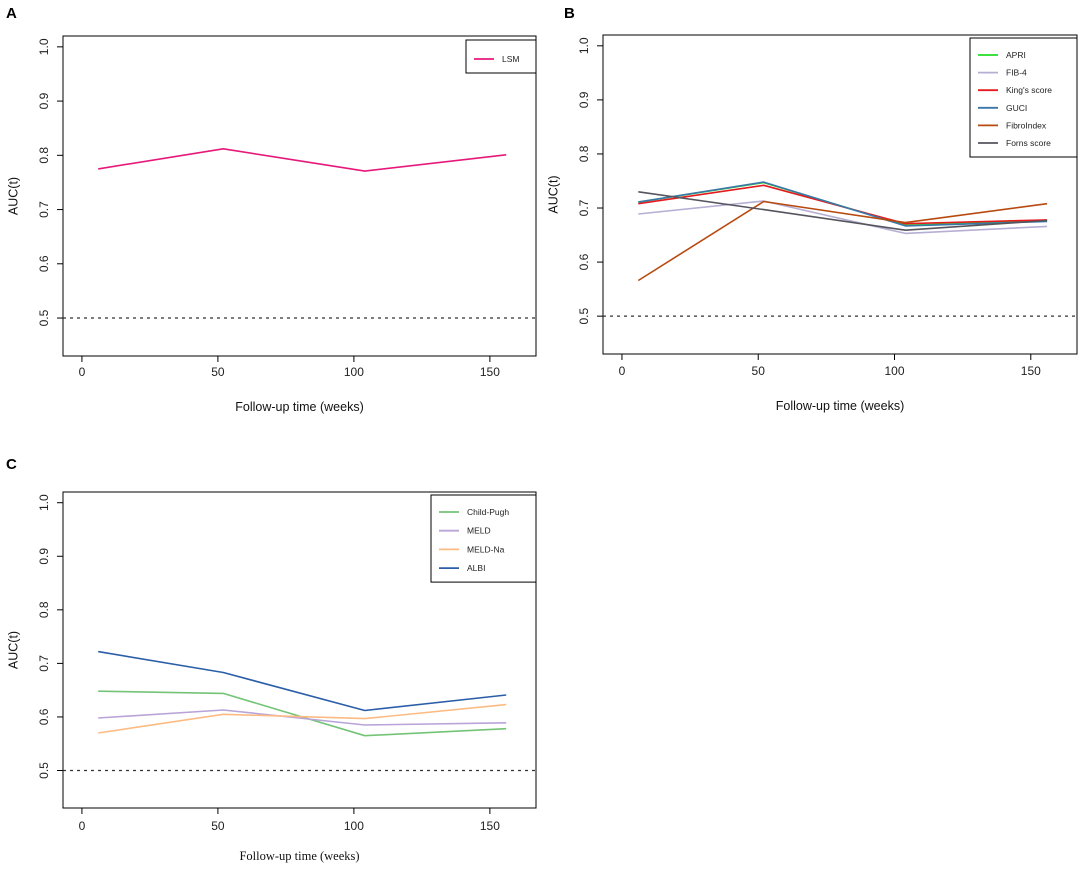 The height and width of the screenshot is (872, 1084). I want to click on legend-label: LSM, so click(510, 59).